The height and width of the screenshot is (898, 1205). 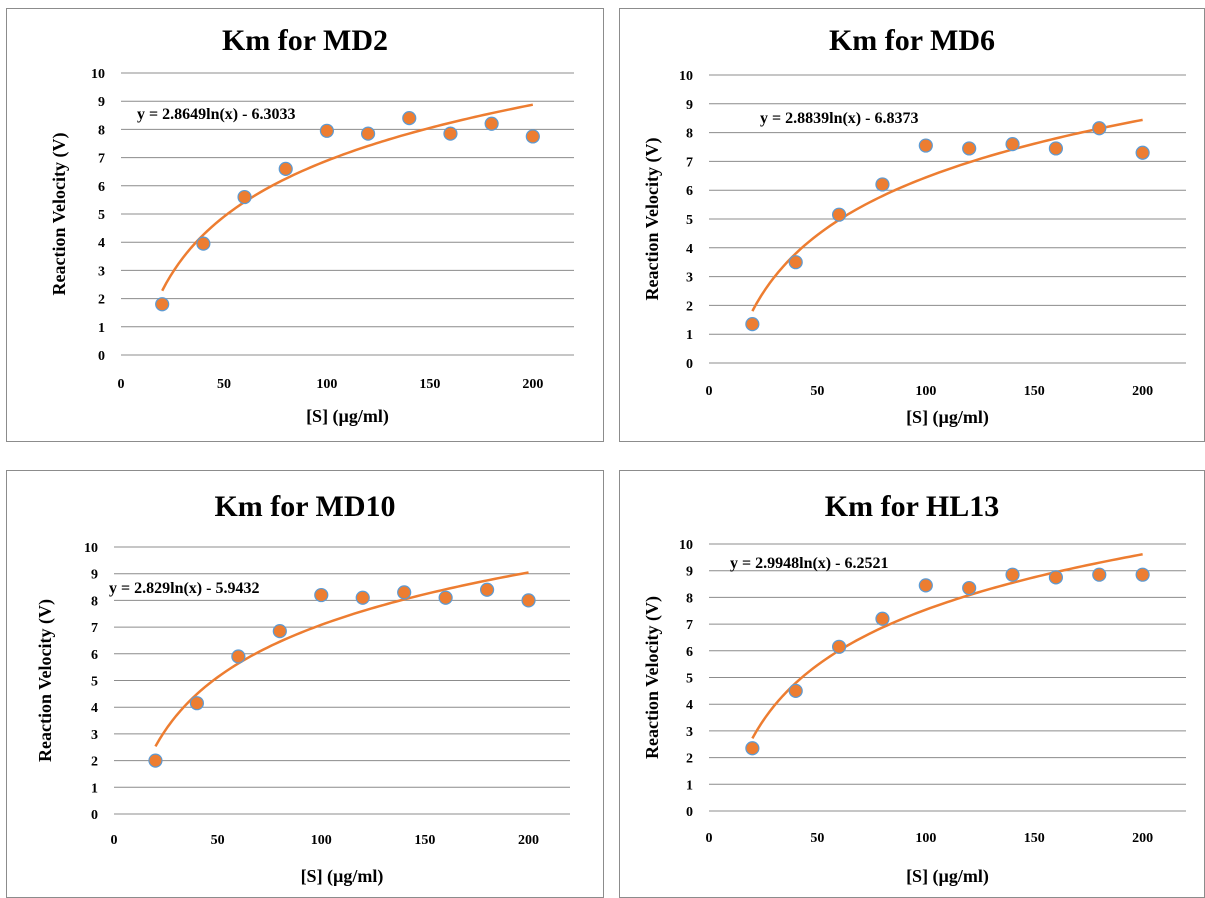 What do you see at coordinates (912, 40) in the screenshot?
I see `chart-title: Km for MD6` at bounding box center [912, 40].